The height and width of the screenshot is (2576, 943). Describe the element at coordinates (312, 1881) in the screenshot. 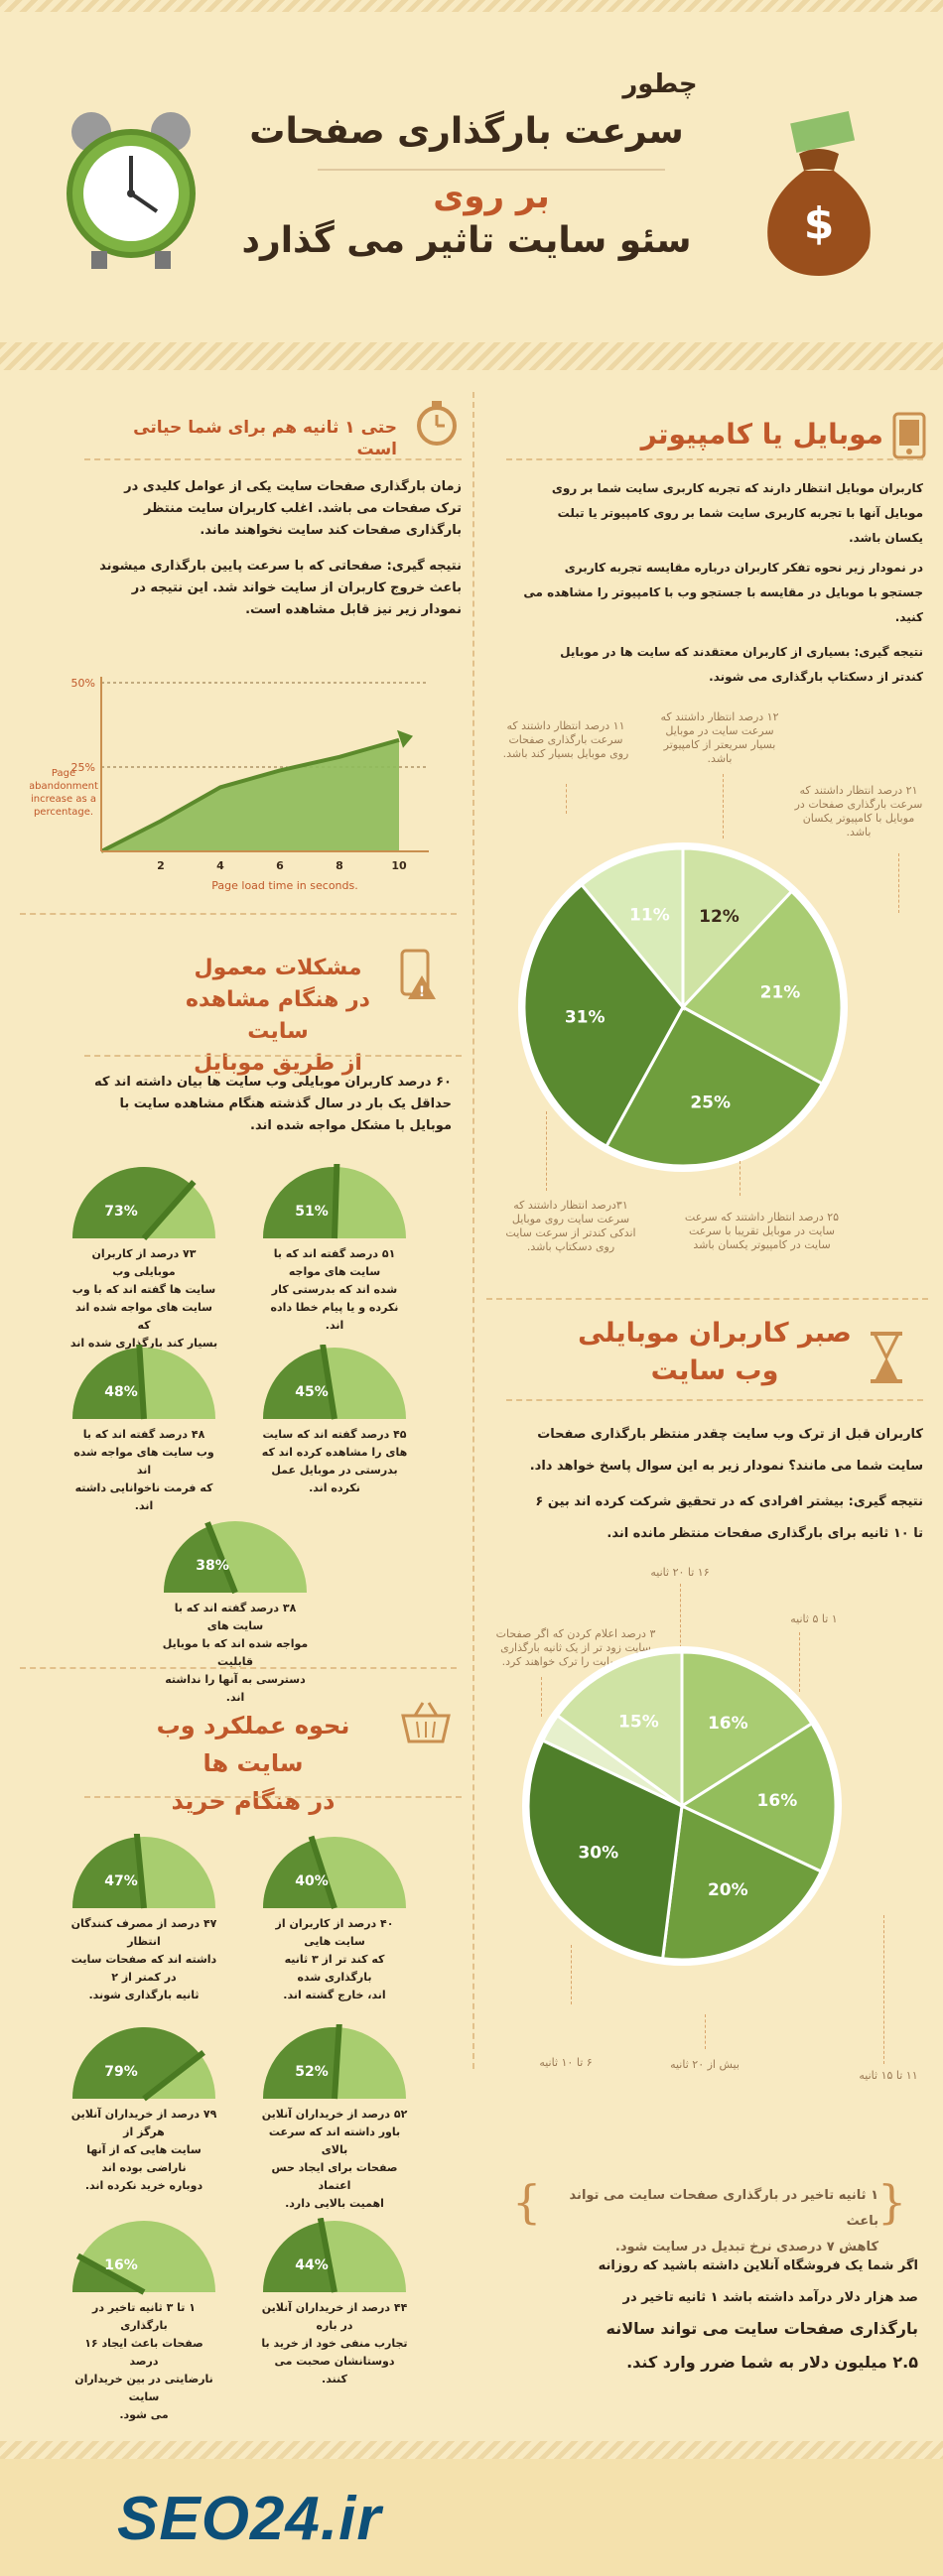

I see `shopping-2-gauge-pct: 40%` at that location.